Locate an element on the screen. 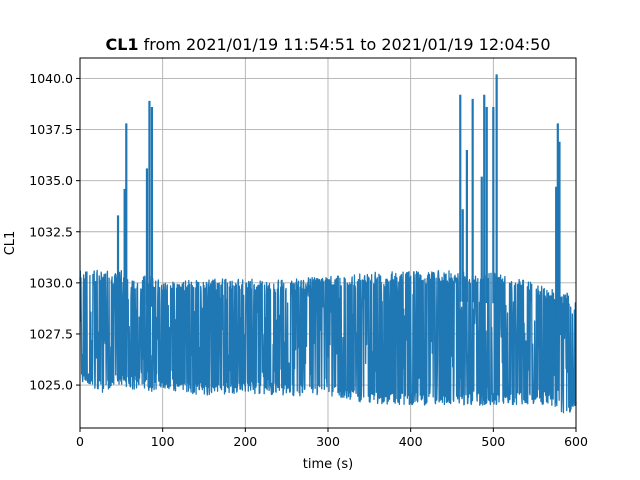 This screenshot has height=480, width=640. x-tick-label: 0 is located at coordinates (80, 441).